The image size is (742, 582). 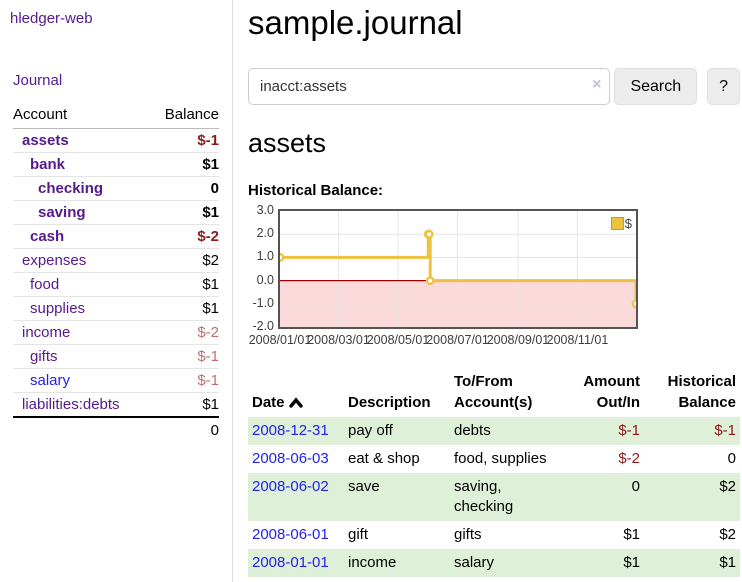 What do you see at coordinates (484, 496) in the screenshot?
I see `transaction-accounts: saving, checking` at bounding box center [484, 496].